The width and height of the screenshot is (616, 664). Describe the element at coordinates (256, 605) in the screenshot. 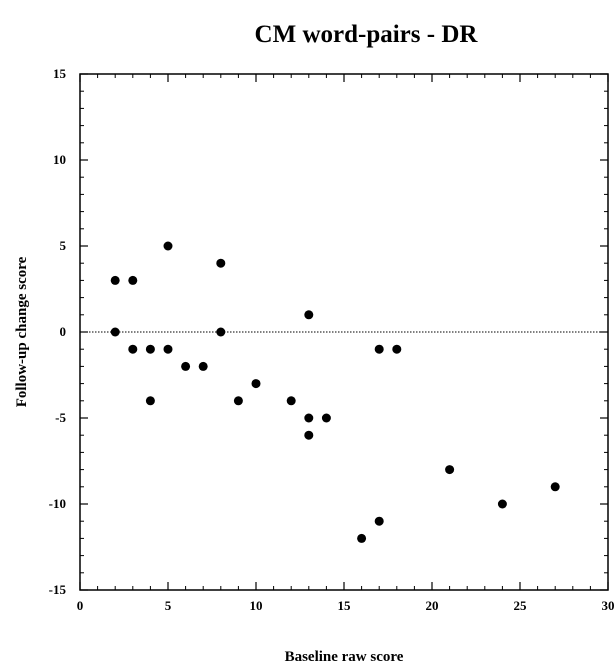

I see `x-tick-label: 10` at that location.